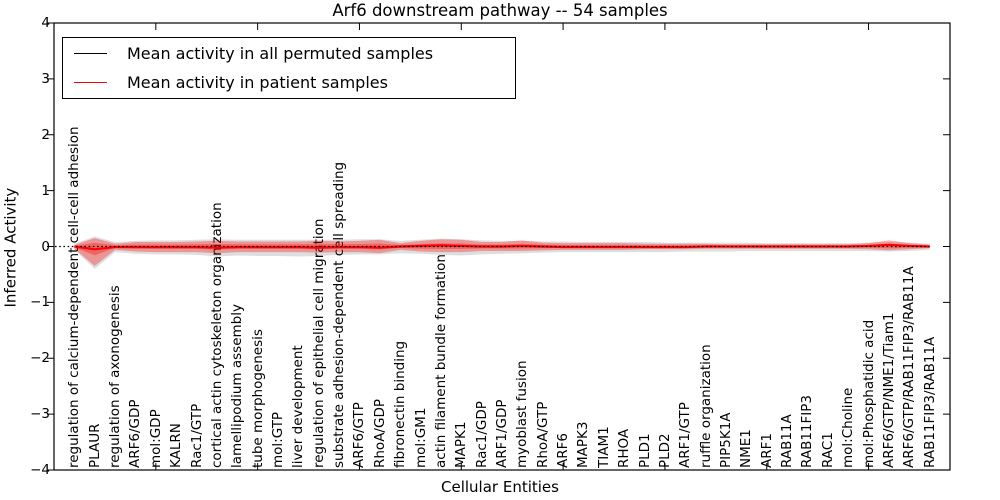 The image size is (1000, 500). I want to click on y-tick-label: 2, so click(45, 134).